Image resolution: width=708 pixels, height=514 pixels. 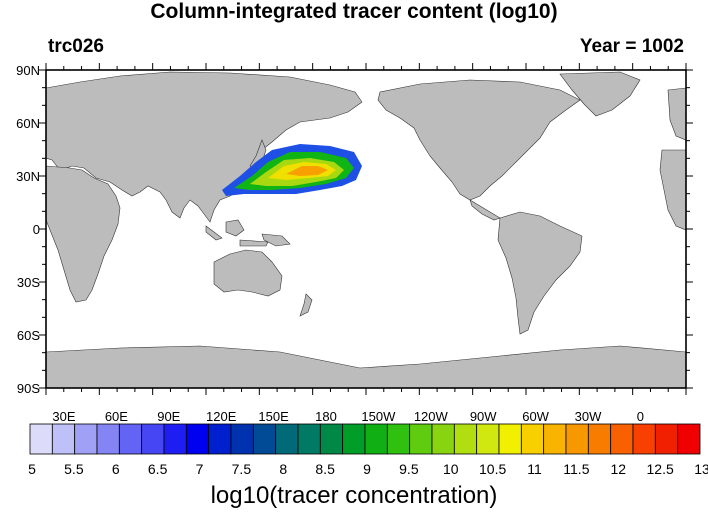 I want to click on colorbar-tick-label: 8, so click(x=283, y=469).